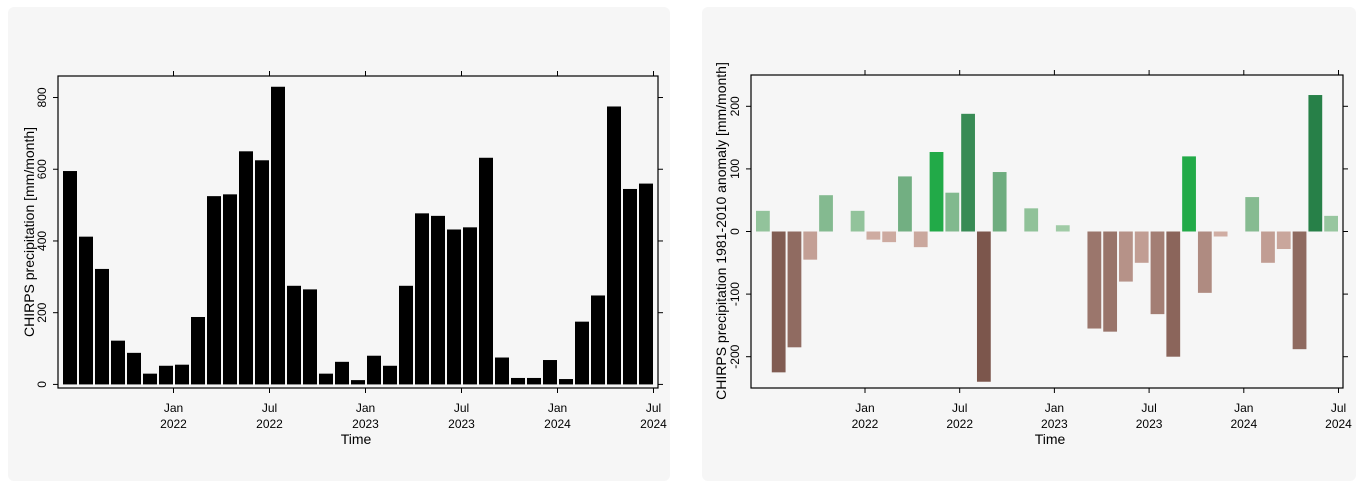  Describe the element at coordinates (42, 241) in the screenshot. I see `y-tick-label: 400` at that location.